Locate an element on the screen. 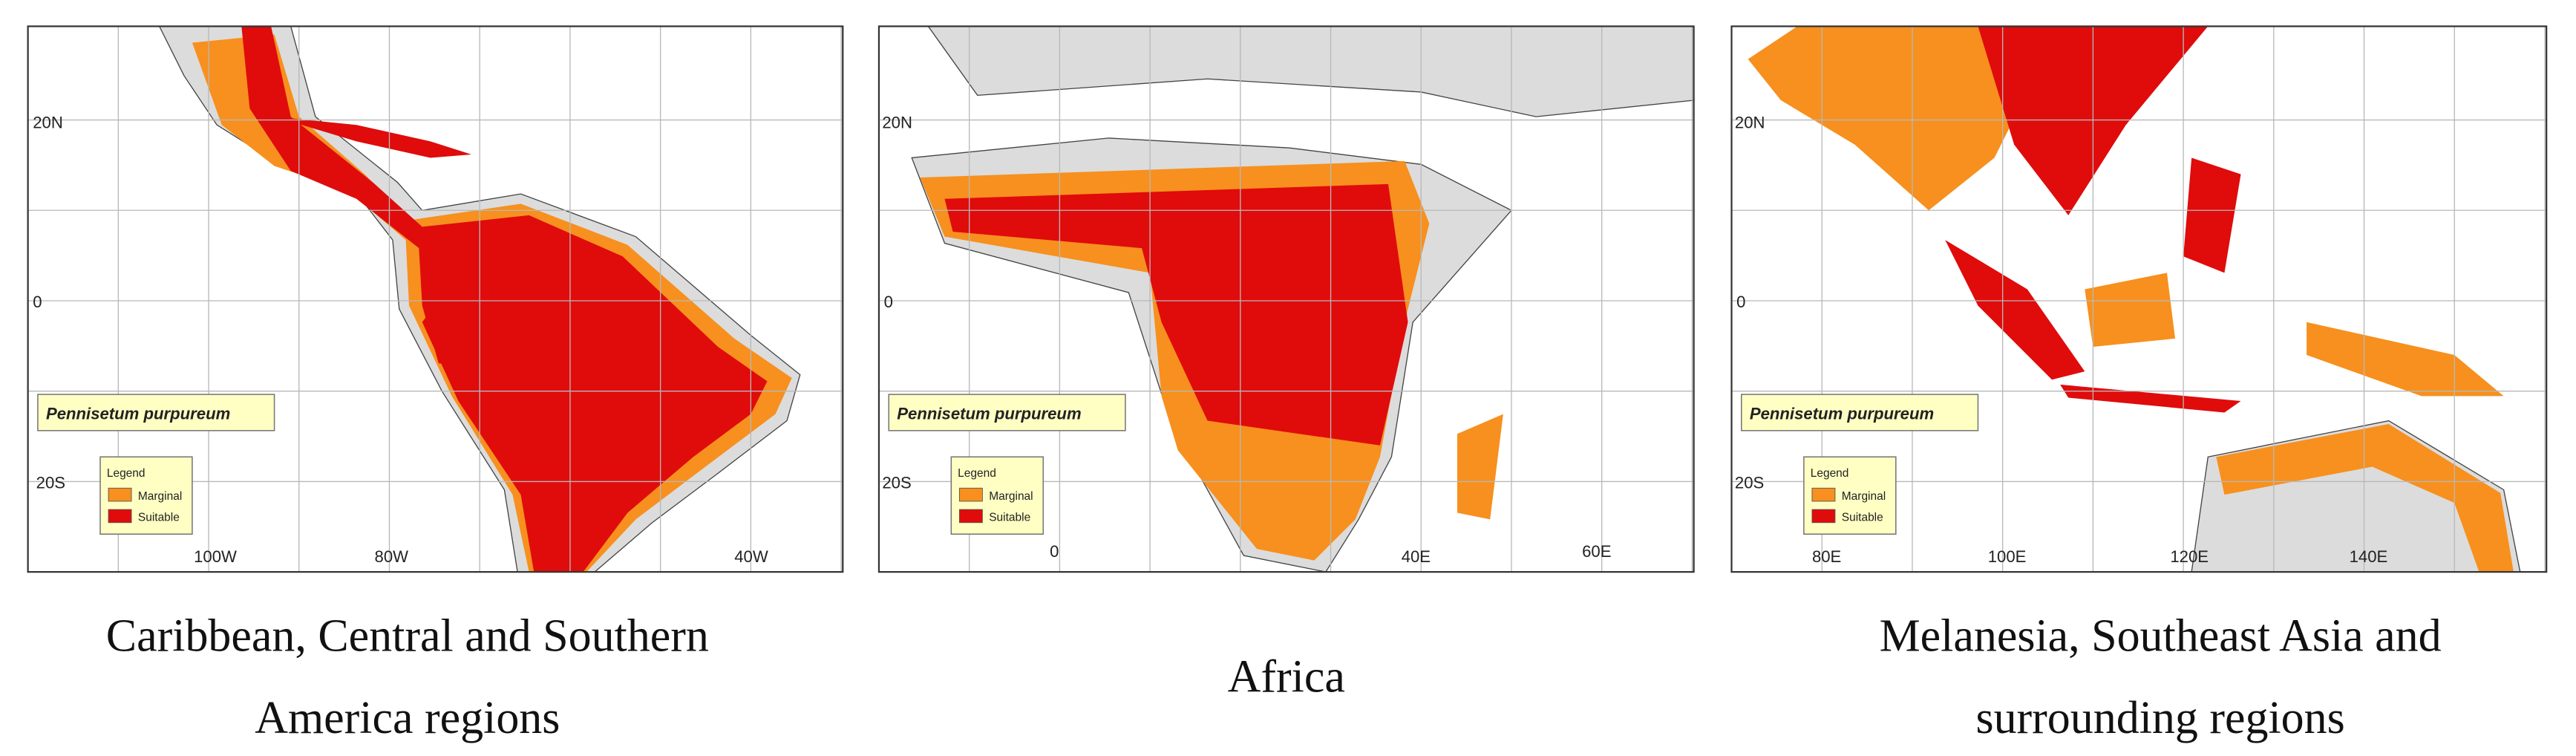  caption: Melanesia, Southeast Asia and is located at coordinates (2161, 635).